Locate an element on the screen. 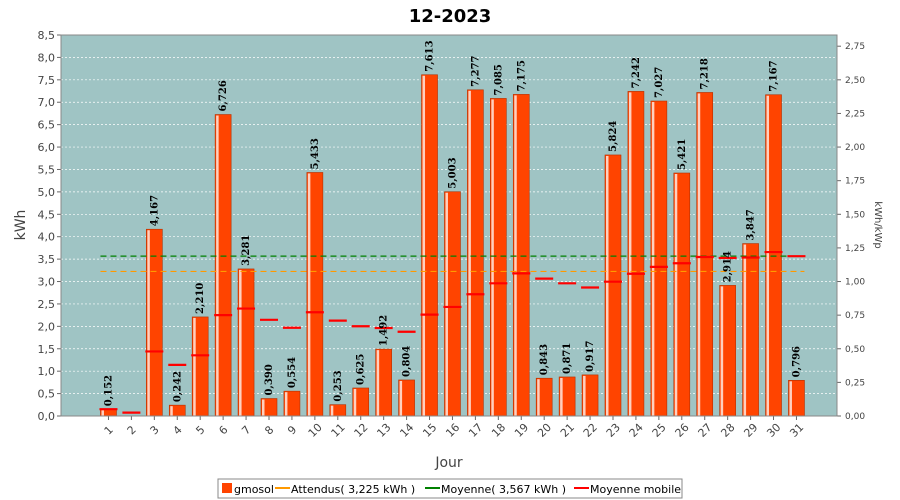 This screenshot has height=500, width=900. bar-value-label: 0,804 is located at coordinates (407, 361).